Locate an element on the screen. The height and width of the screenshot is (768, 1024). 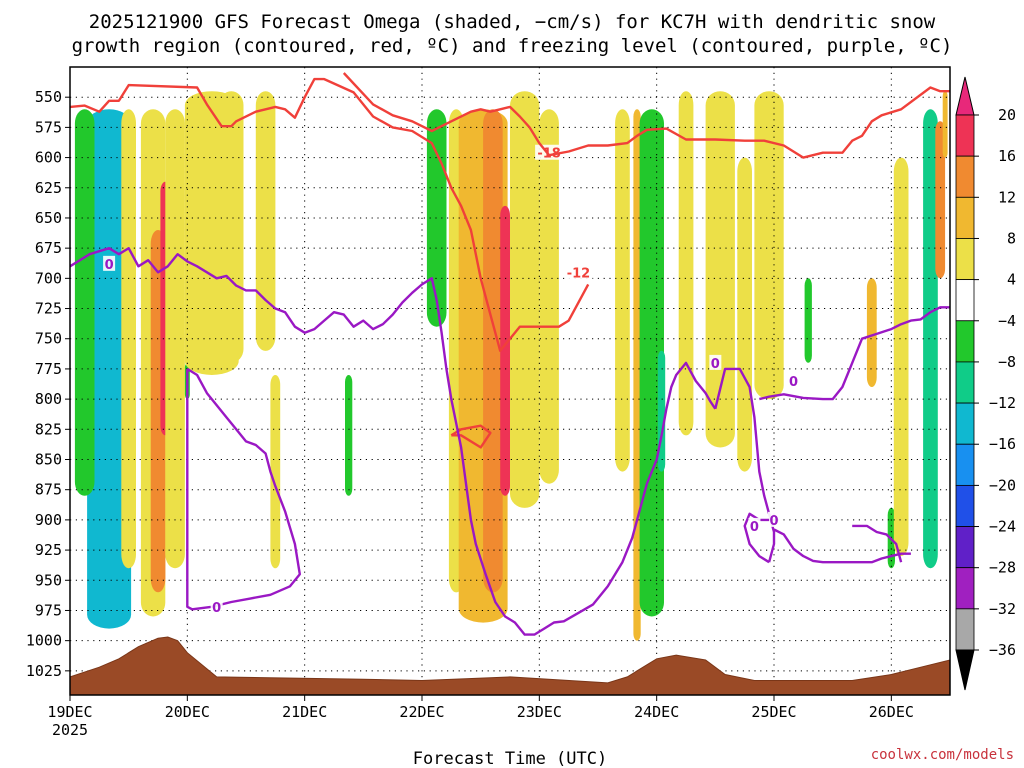
y-tick-label-675: 675 is located at coordinates (48, 248).